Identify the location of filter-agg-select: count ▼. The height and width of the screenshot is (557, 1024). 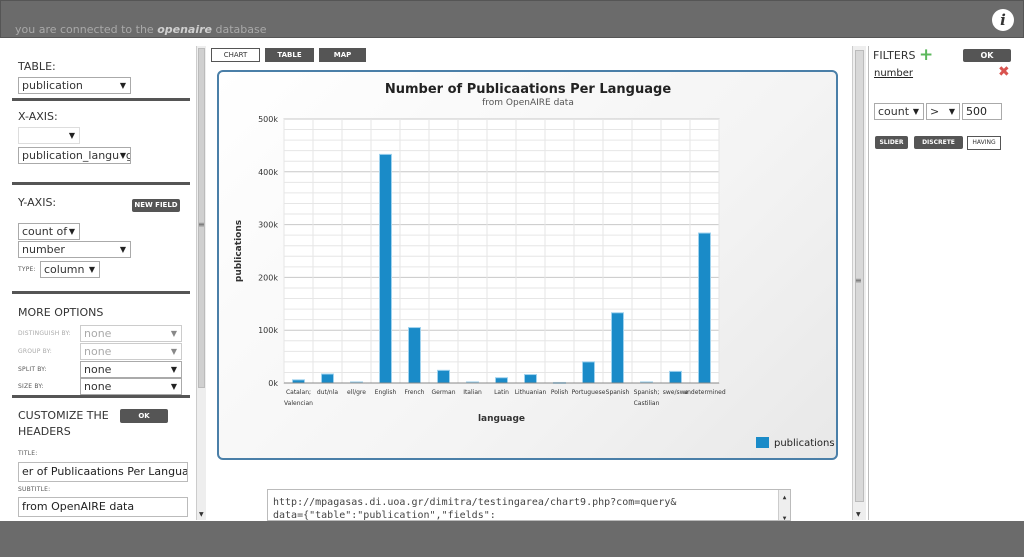
(899, 111).